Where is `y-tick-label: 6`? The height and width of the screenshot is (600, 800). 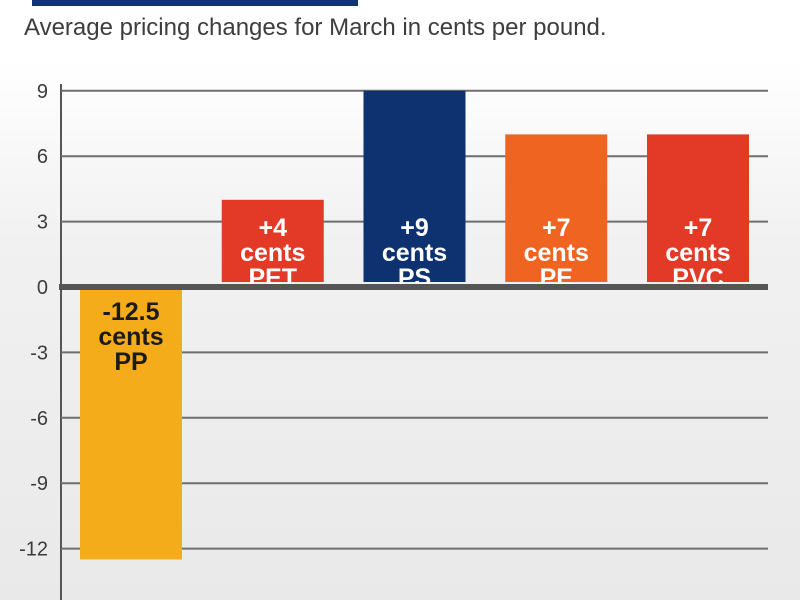 y-tick-label: 6 is located at coordinates (42, 157).